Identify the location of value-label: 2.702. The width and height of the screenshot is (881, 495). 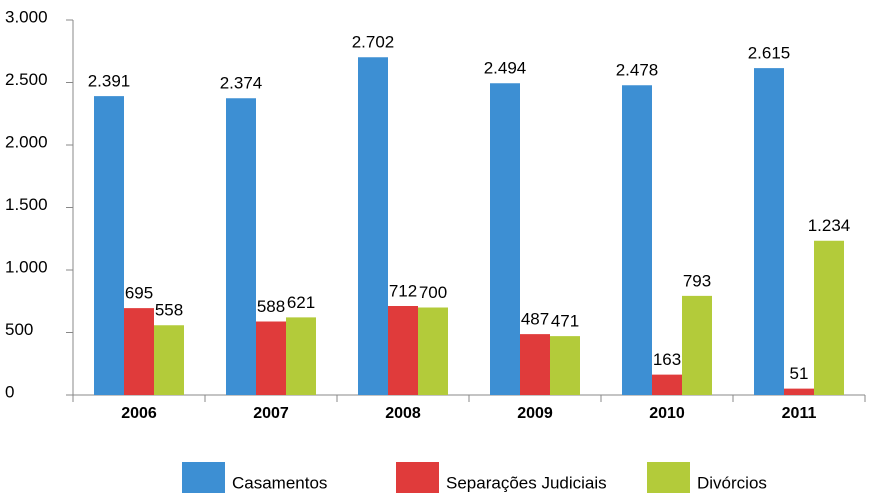
(373, 42).